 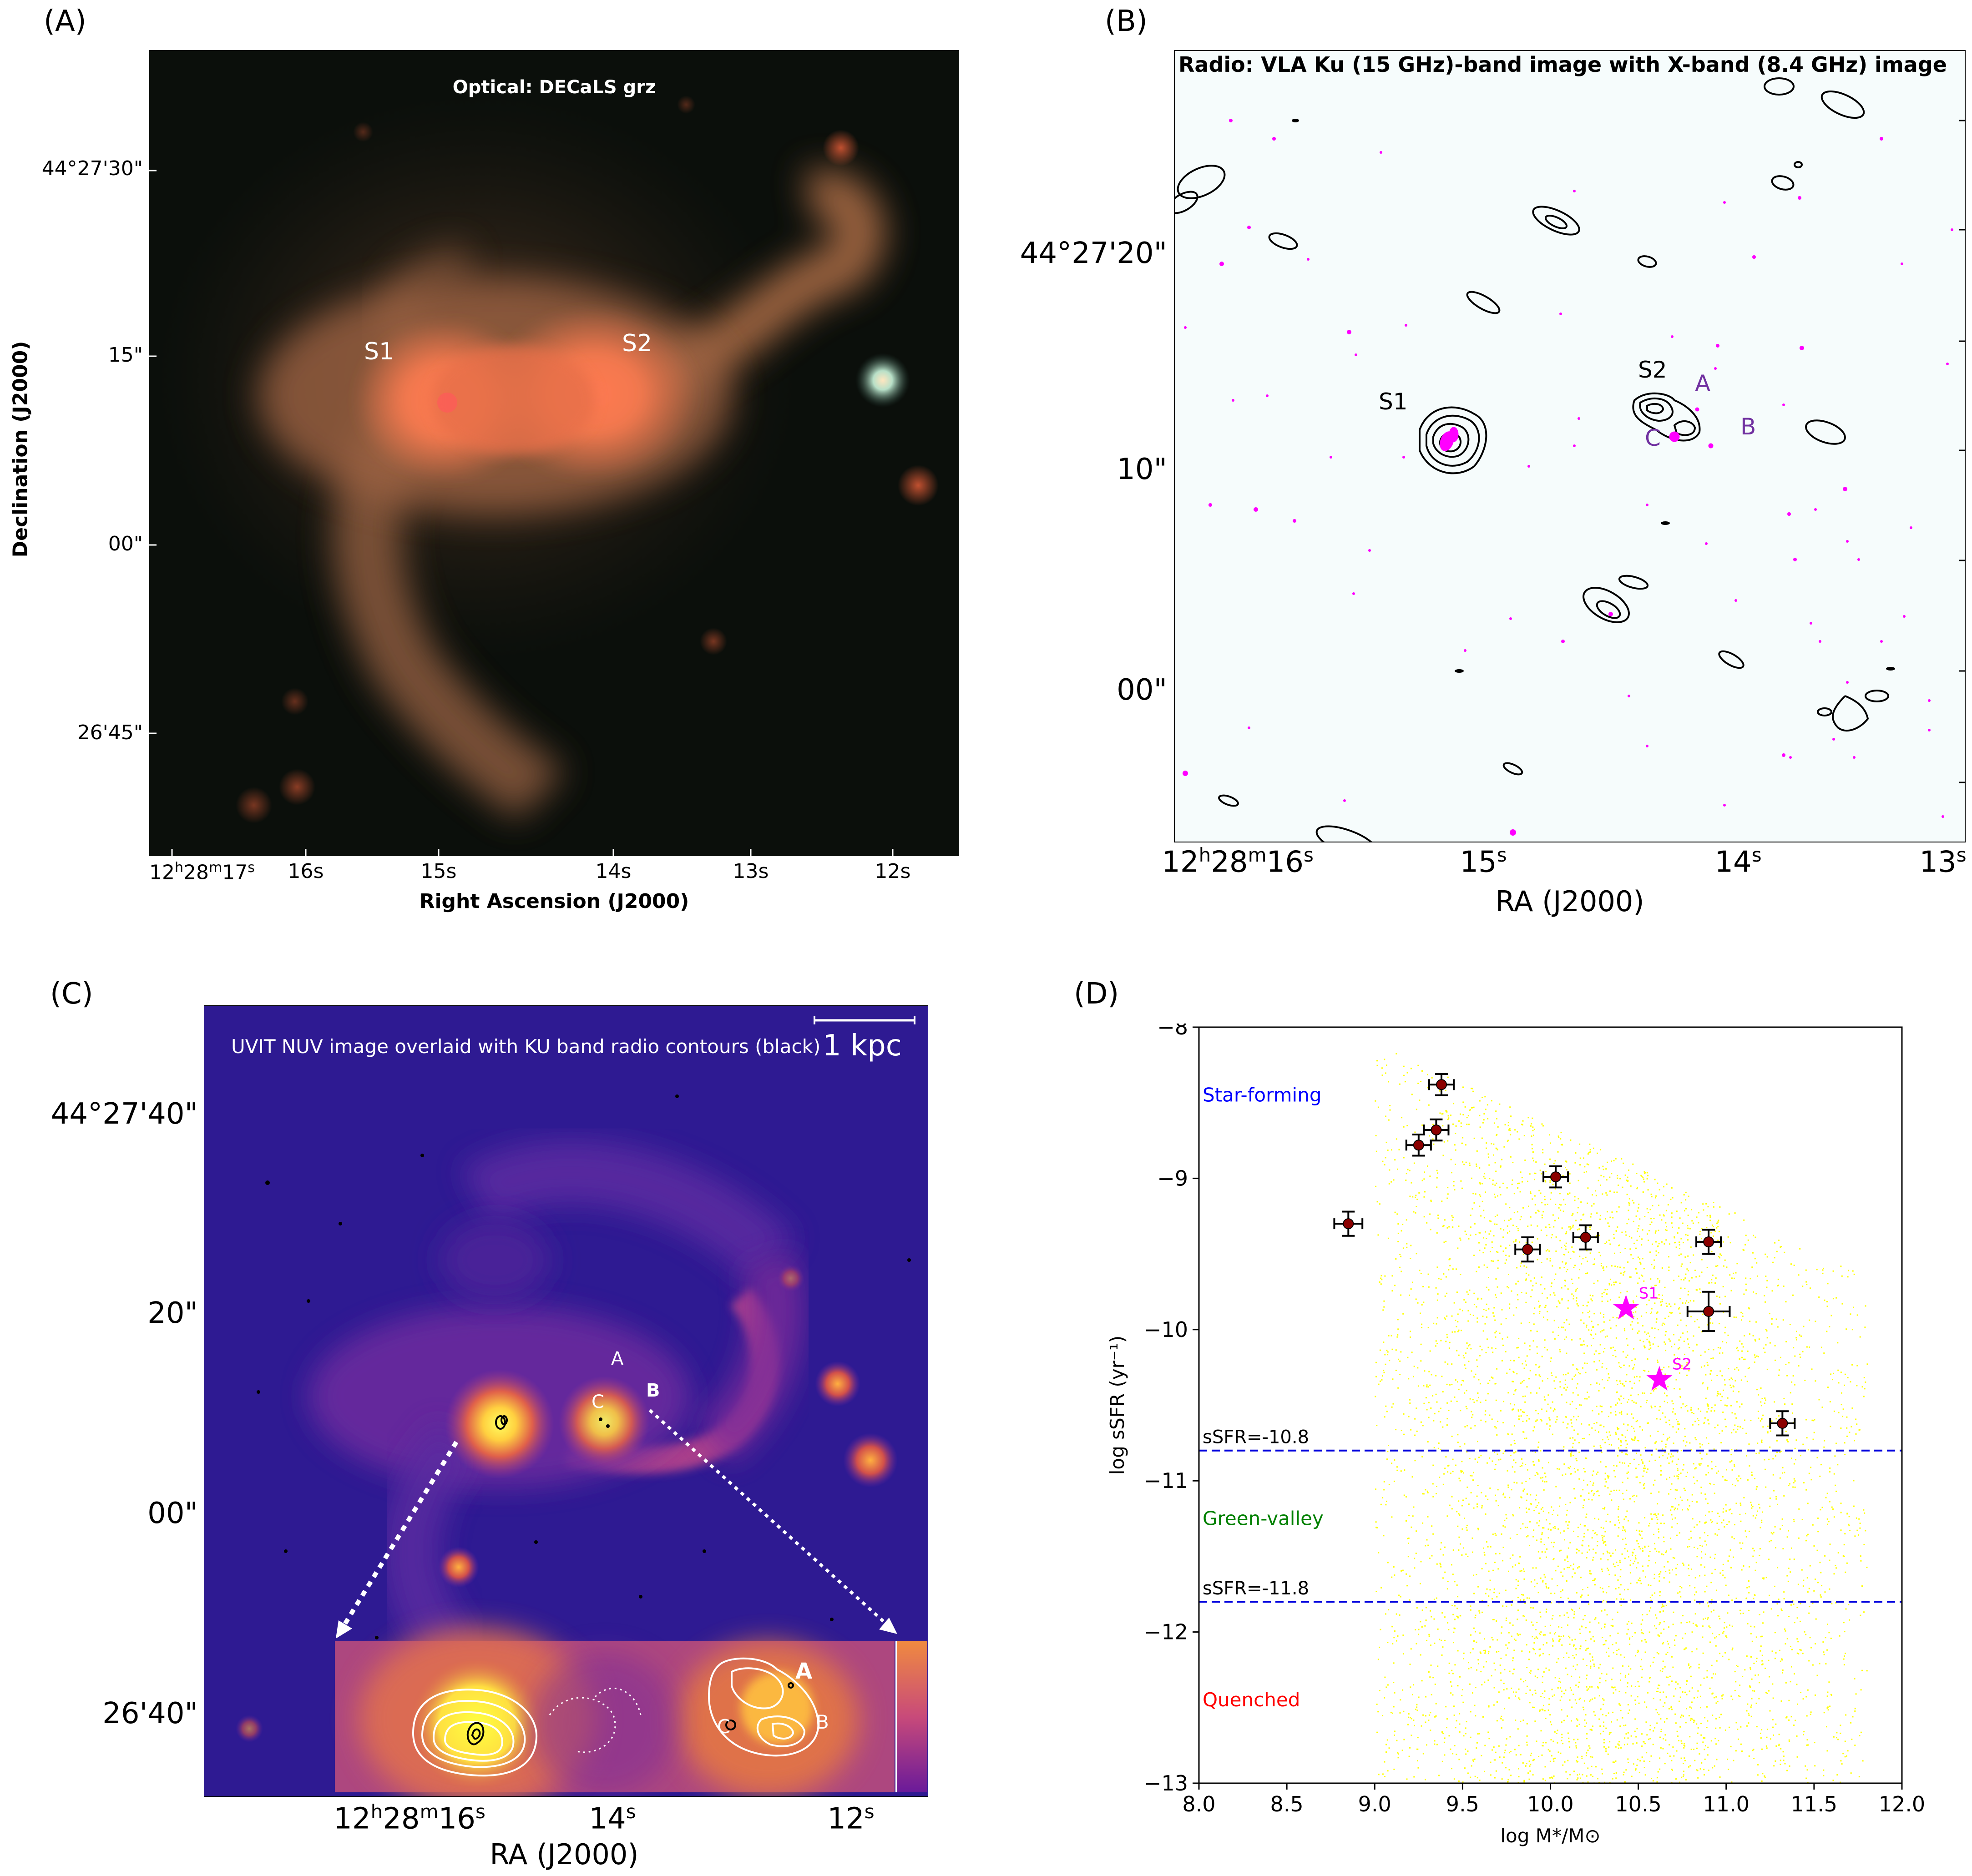 What do you see at coordinates (1682, 1364) in the screenshot?
I see `target-label-s2: S2` at bounding box center [1682, 1364].